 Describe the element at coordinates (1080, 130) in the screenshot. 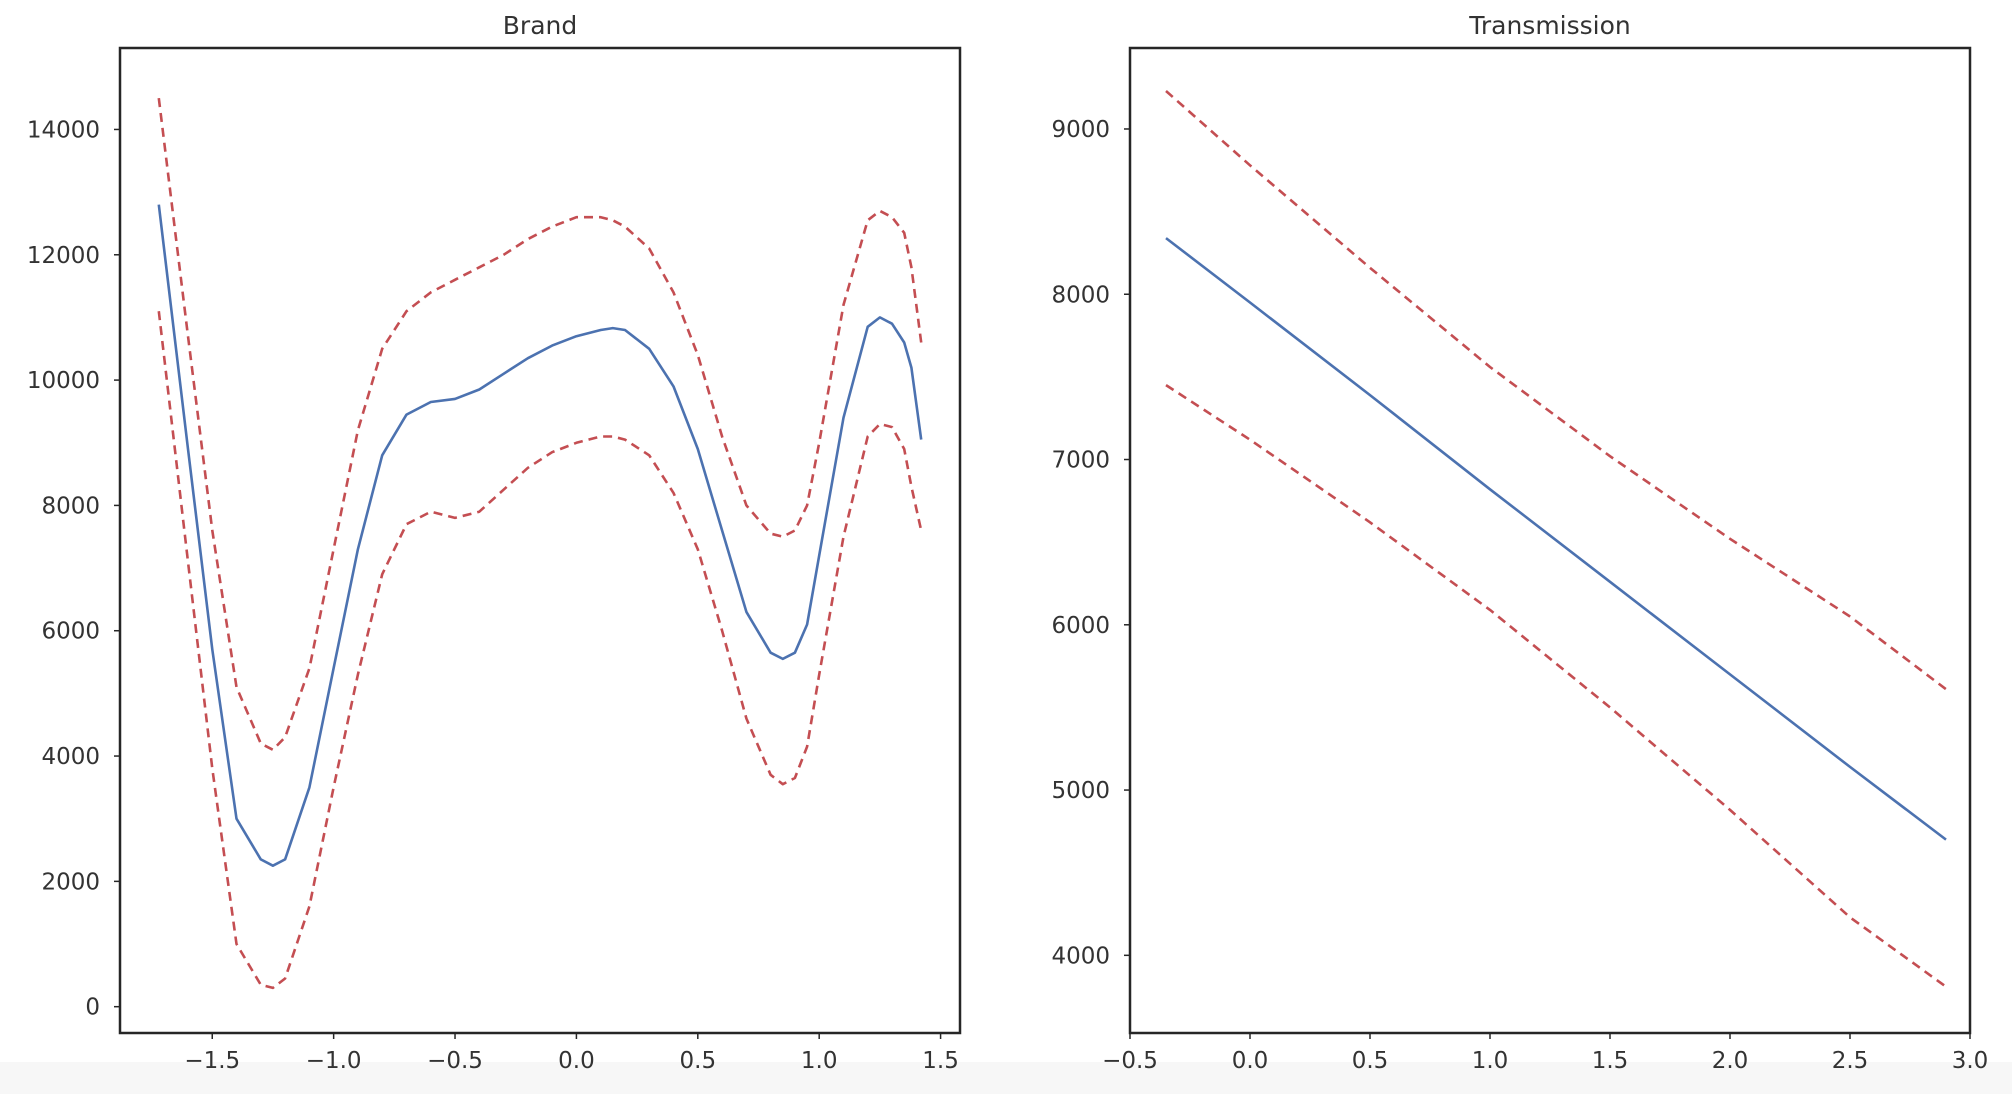

I see `y-tick-label: 9000` at that location.